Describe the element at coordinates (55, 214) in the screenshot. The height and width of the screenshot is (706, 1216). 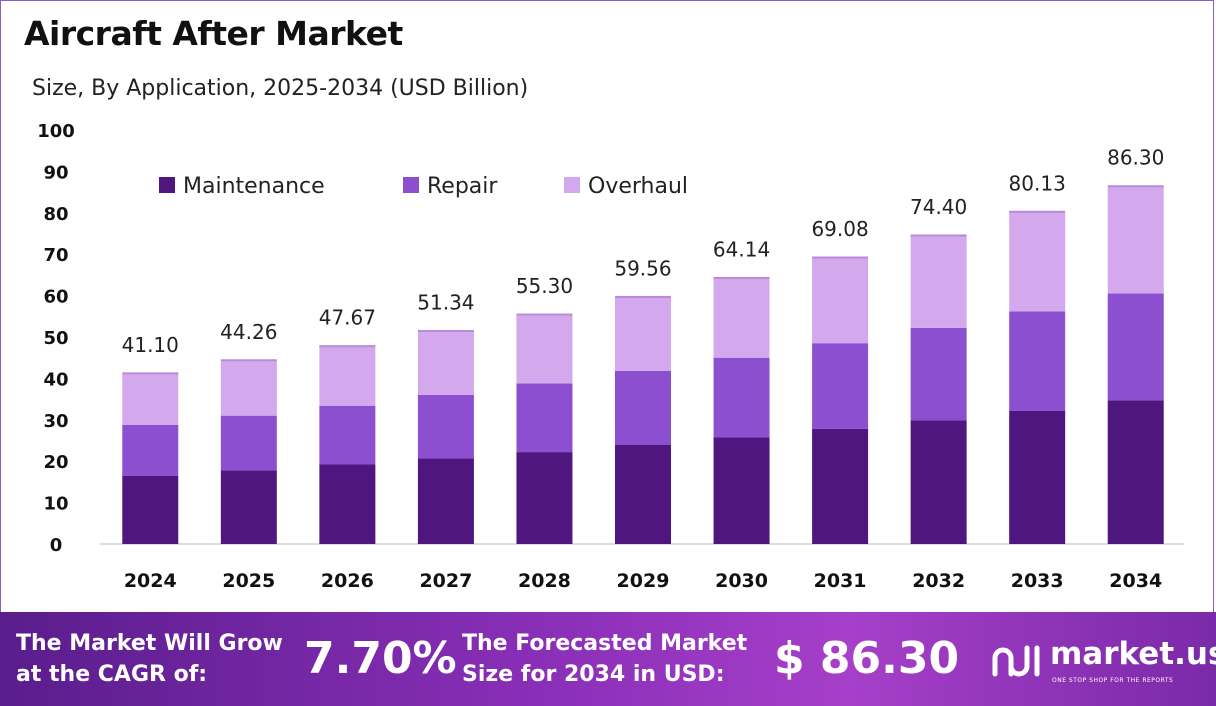
I see `y-tick-label: 80` at that location.